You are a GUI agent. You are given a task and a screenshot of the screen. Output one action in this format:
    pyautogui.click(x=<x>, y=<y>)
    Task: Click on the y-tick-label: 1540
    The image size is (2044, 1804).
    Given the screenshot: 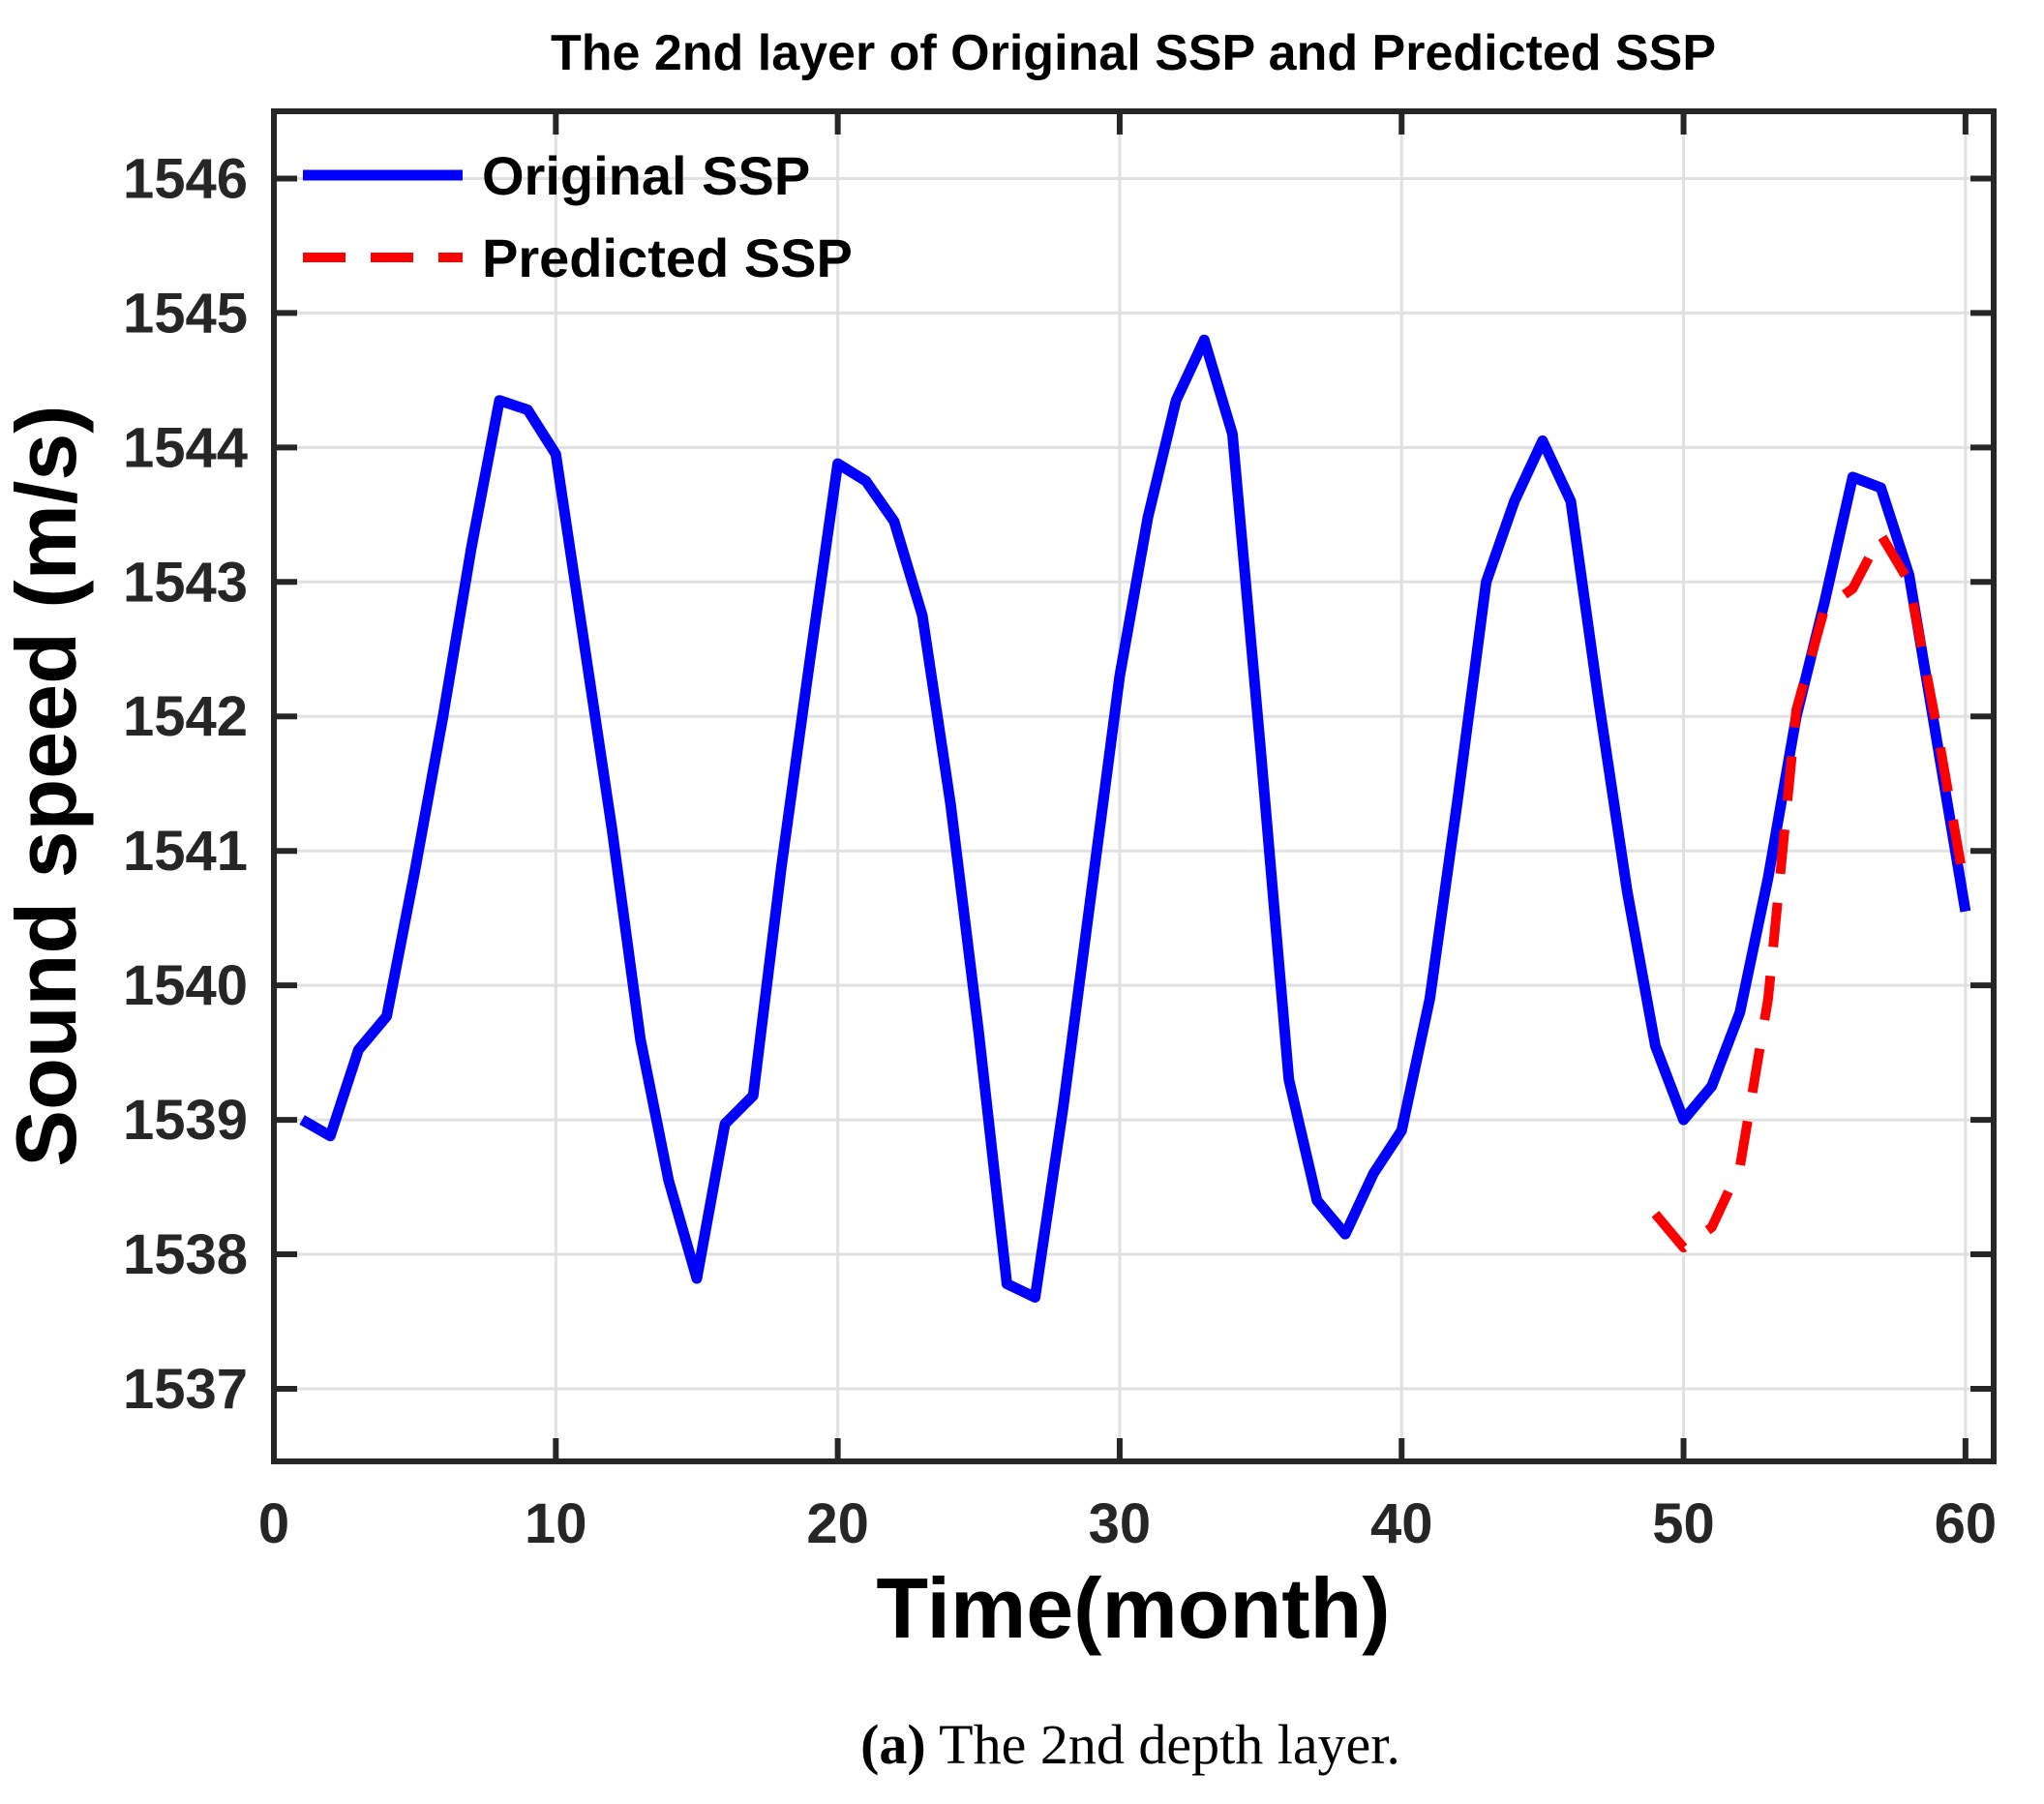 What is the action you would take?
    pyautogui.click(x=185, y=985)
    